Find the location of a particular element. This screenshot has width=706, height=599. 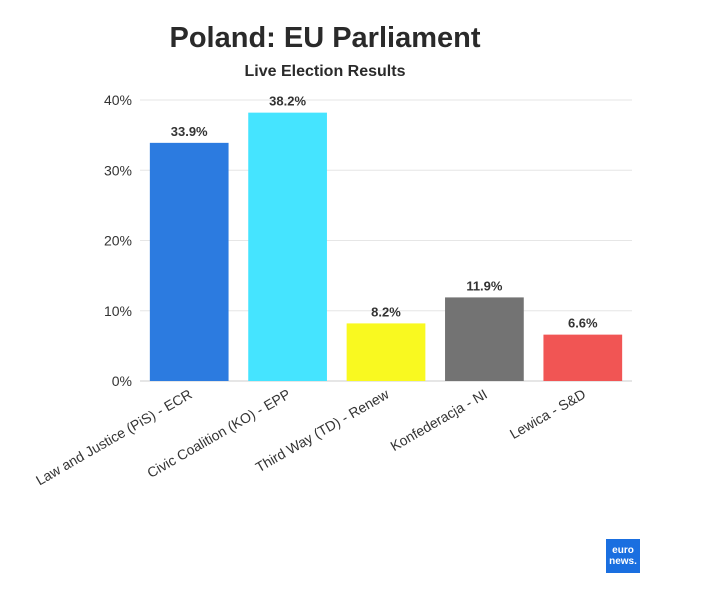

x-category-label: Lewica - S&D is located at coordinates (547, 414).